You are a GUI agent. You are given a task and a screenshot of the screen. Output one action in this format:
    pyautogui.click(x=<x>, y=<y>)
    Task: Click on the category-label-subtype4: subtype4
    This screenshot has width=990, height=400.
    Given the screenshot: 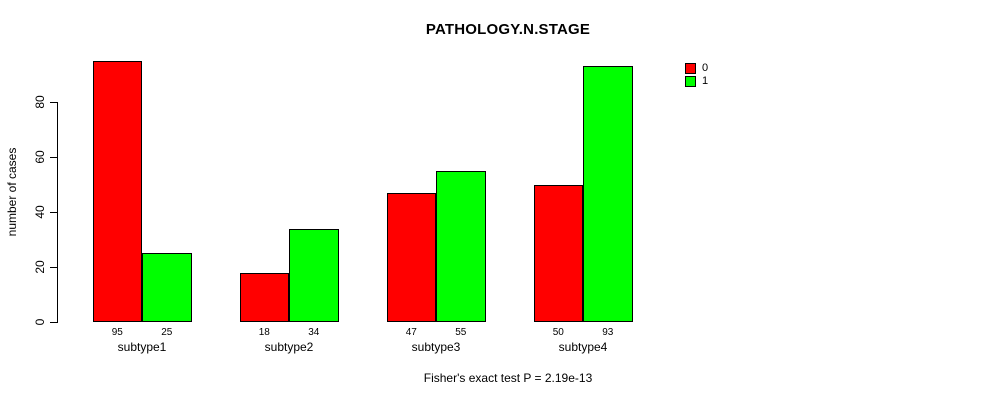 What is the action you would take?
    pyautogui.click(x=583, y=347)
    